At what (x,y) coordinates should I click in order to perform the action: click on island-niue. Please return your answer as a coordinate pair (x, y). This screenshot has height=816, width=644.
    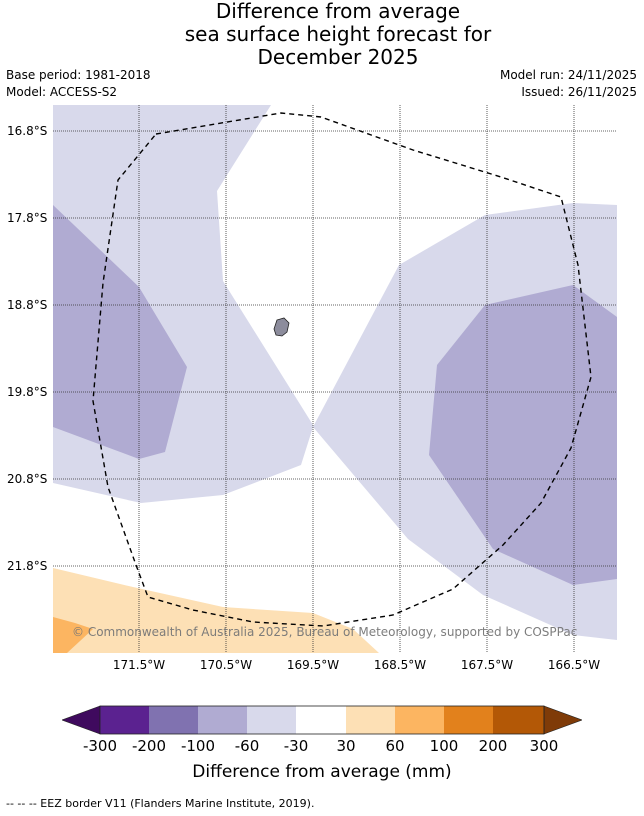
    Looking at the image, I should click on (281, 327).